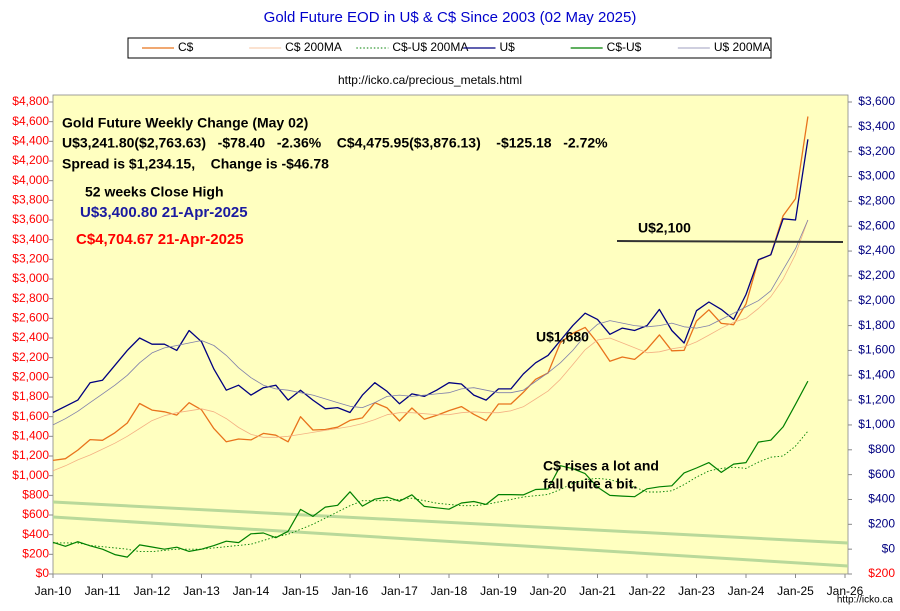  What do you see at coordinates (876, 176) in the screenshot?
I see `y2-tick-label: $3,000` at bounding box center [876, 176].